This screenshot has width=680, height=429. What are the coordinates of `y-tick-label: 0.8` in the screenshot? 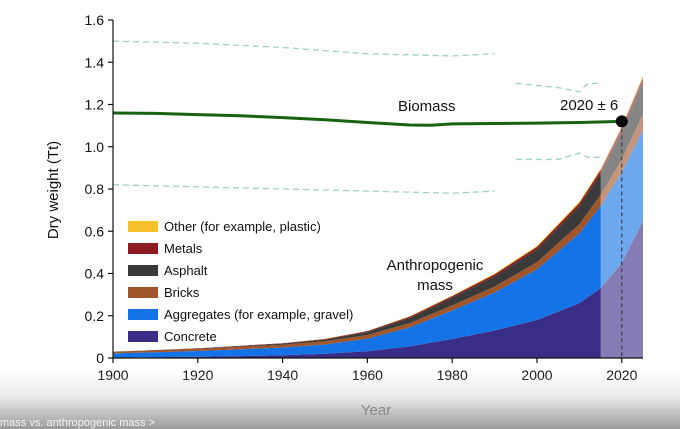 It's located at (95, 189).